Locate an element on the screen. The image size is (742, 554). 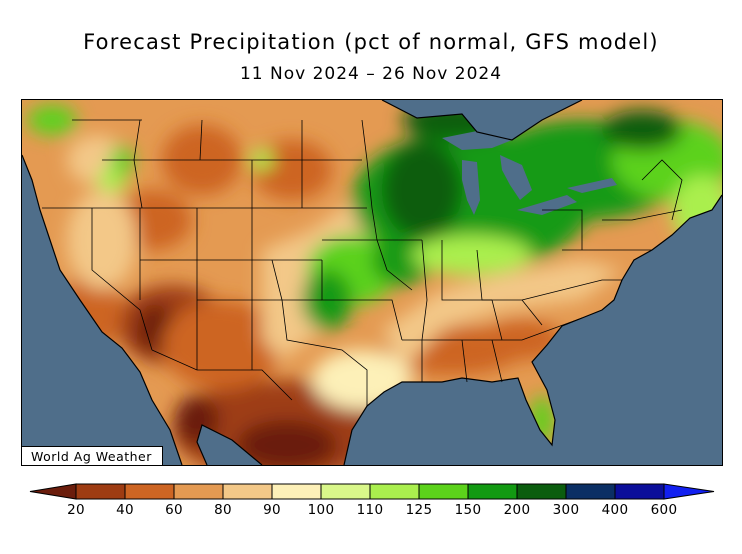
legend-label: 600 is located at coordinates (664, 510).